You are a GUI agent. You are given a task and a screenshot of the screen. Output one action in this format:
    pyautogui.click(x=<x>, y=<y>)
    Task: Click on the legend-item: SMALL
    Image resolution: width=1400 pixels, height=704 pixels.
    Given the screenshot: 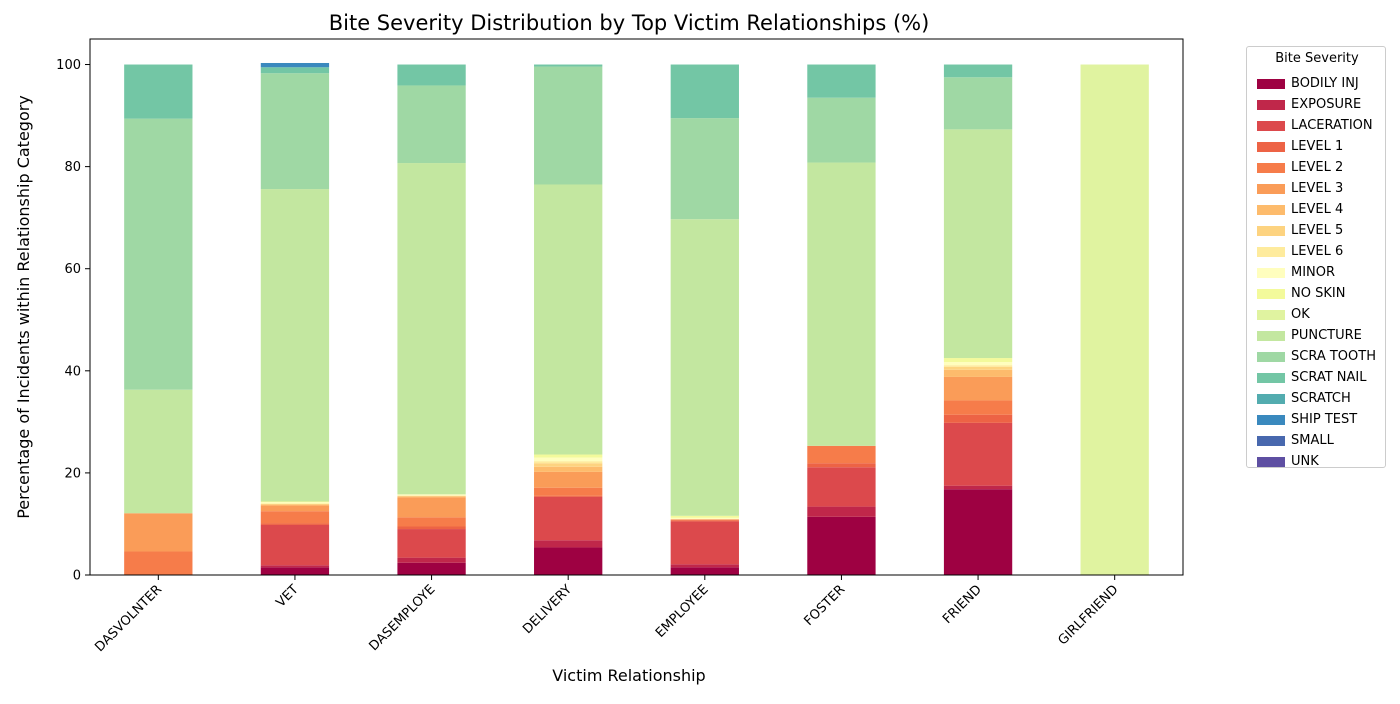 What is the action you would take?
    pyautogui.click(x=1321, y=441)
    